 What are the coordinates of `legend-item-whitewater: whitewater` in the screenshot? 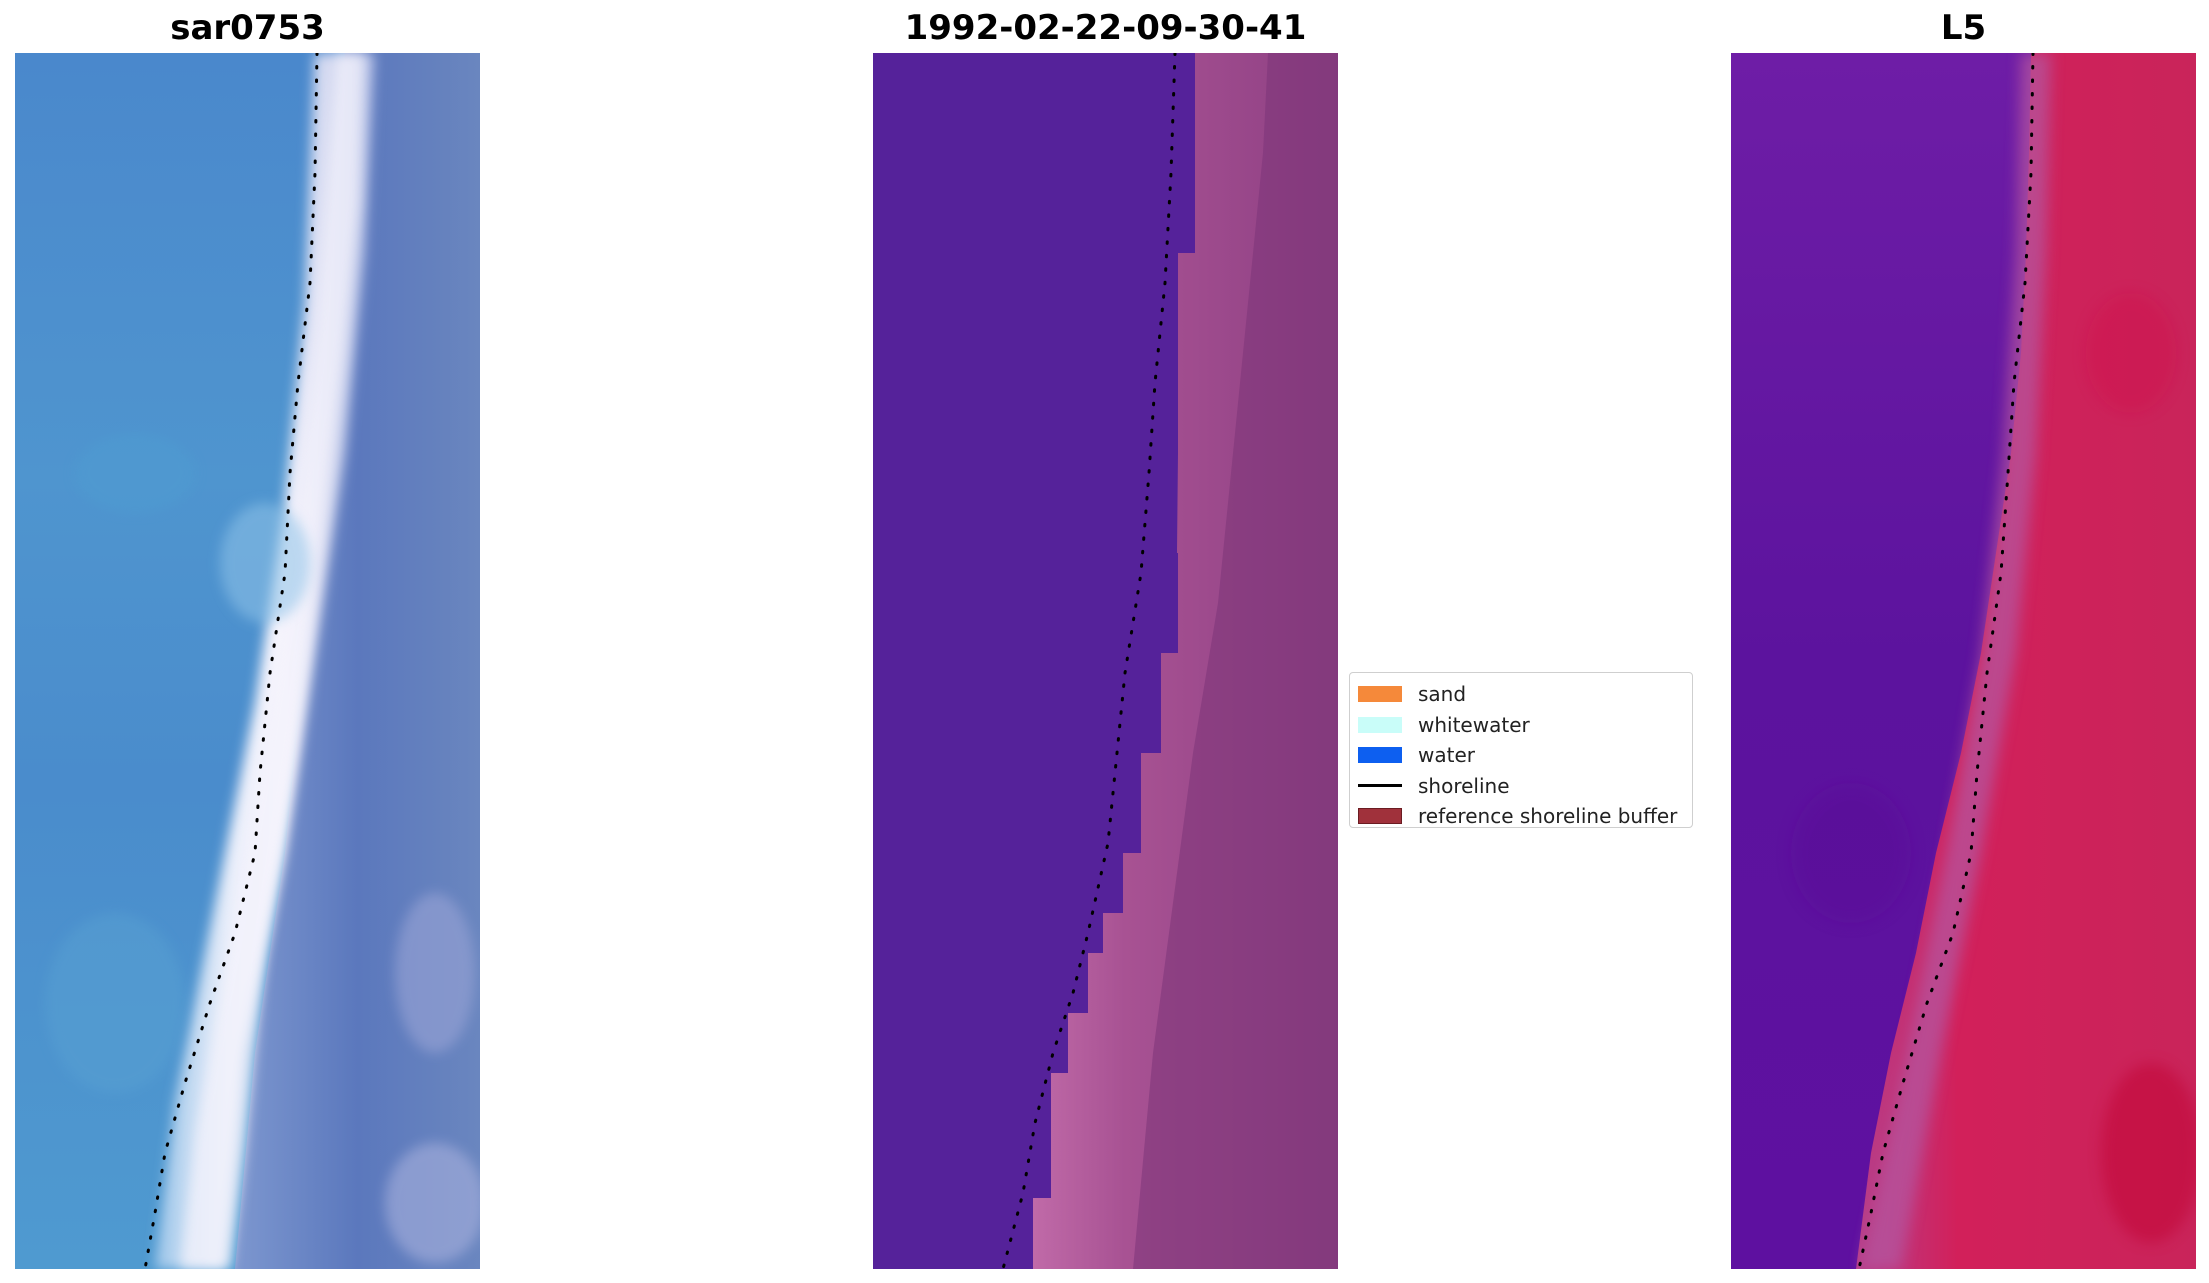 It's located at (1521, 725).